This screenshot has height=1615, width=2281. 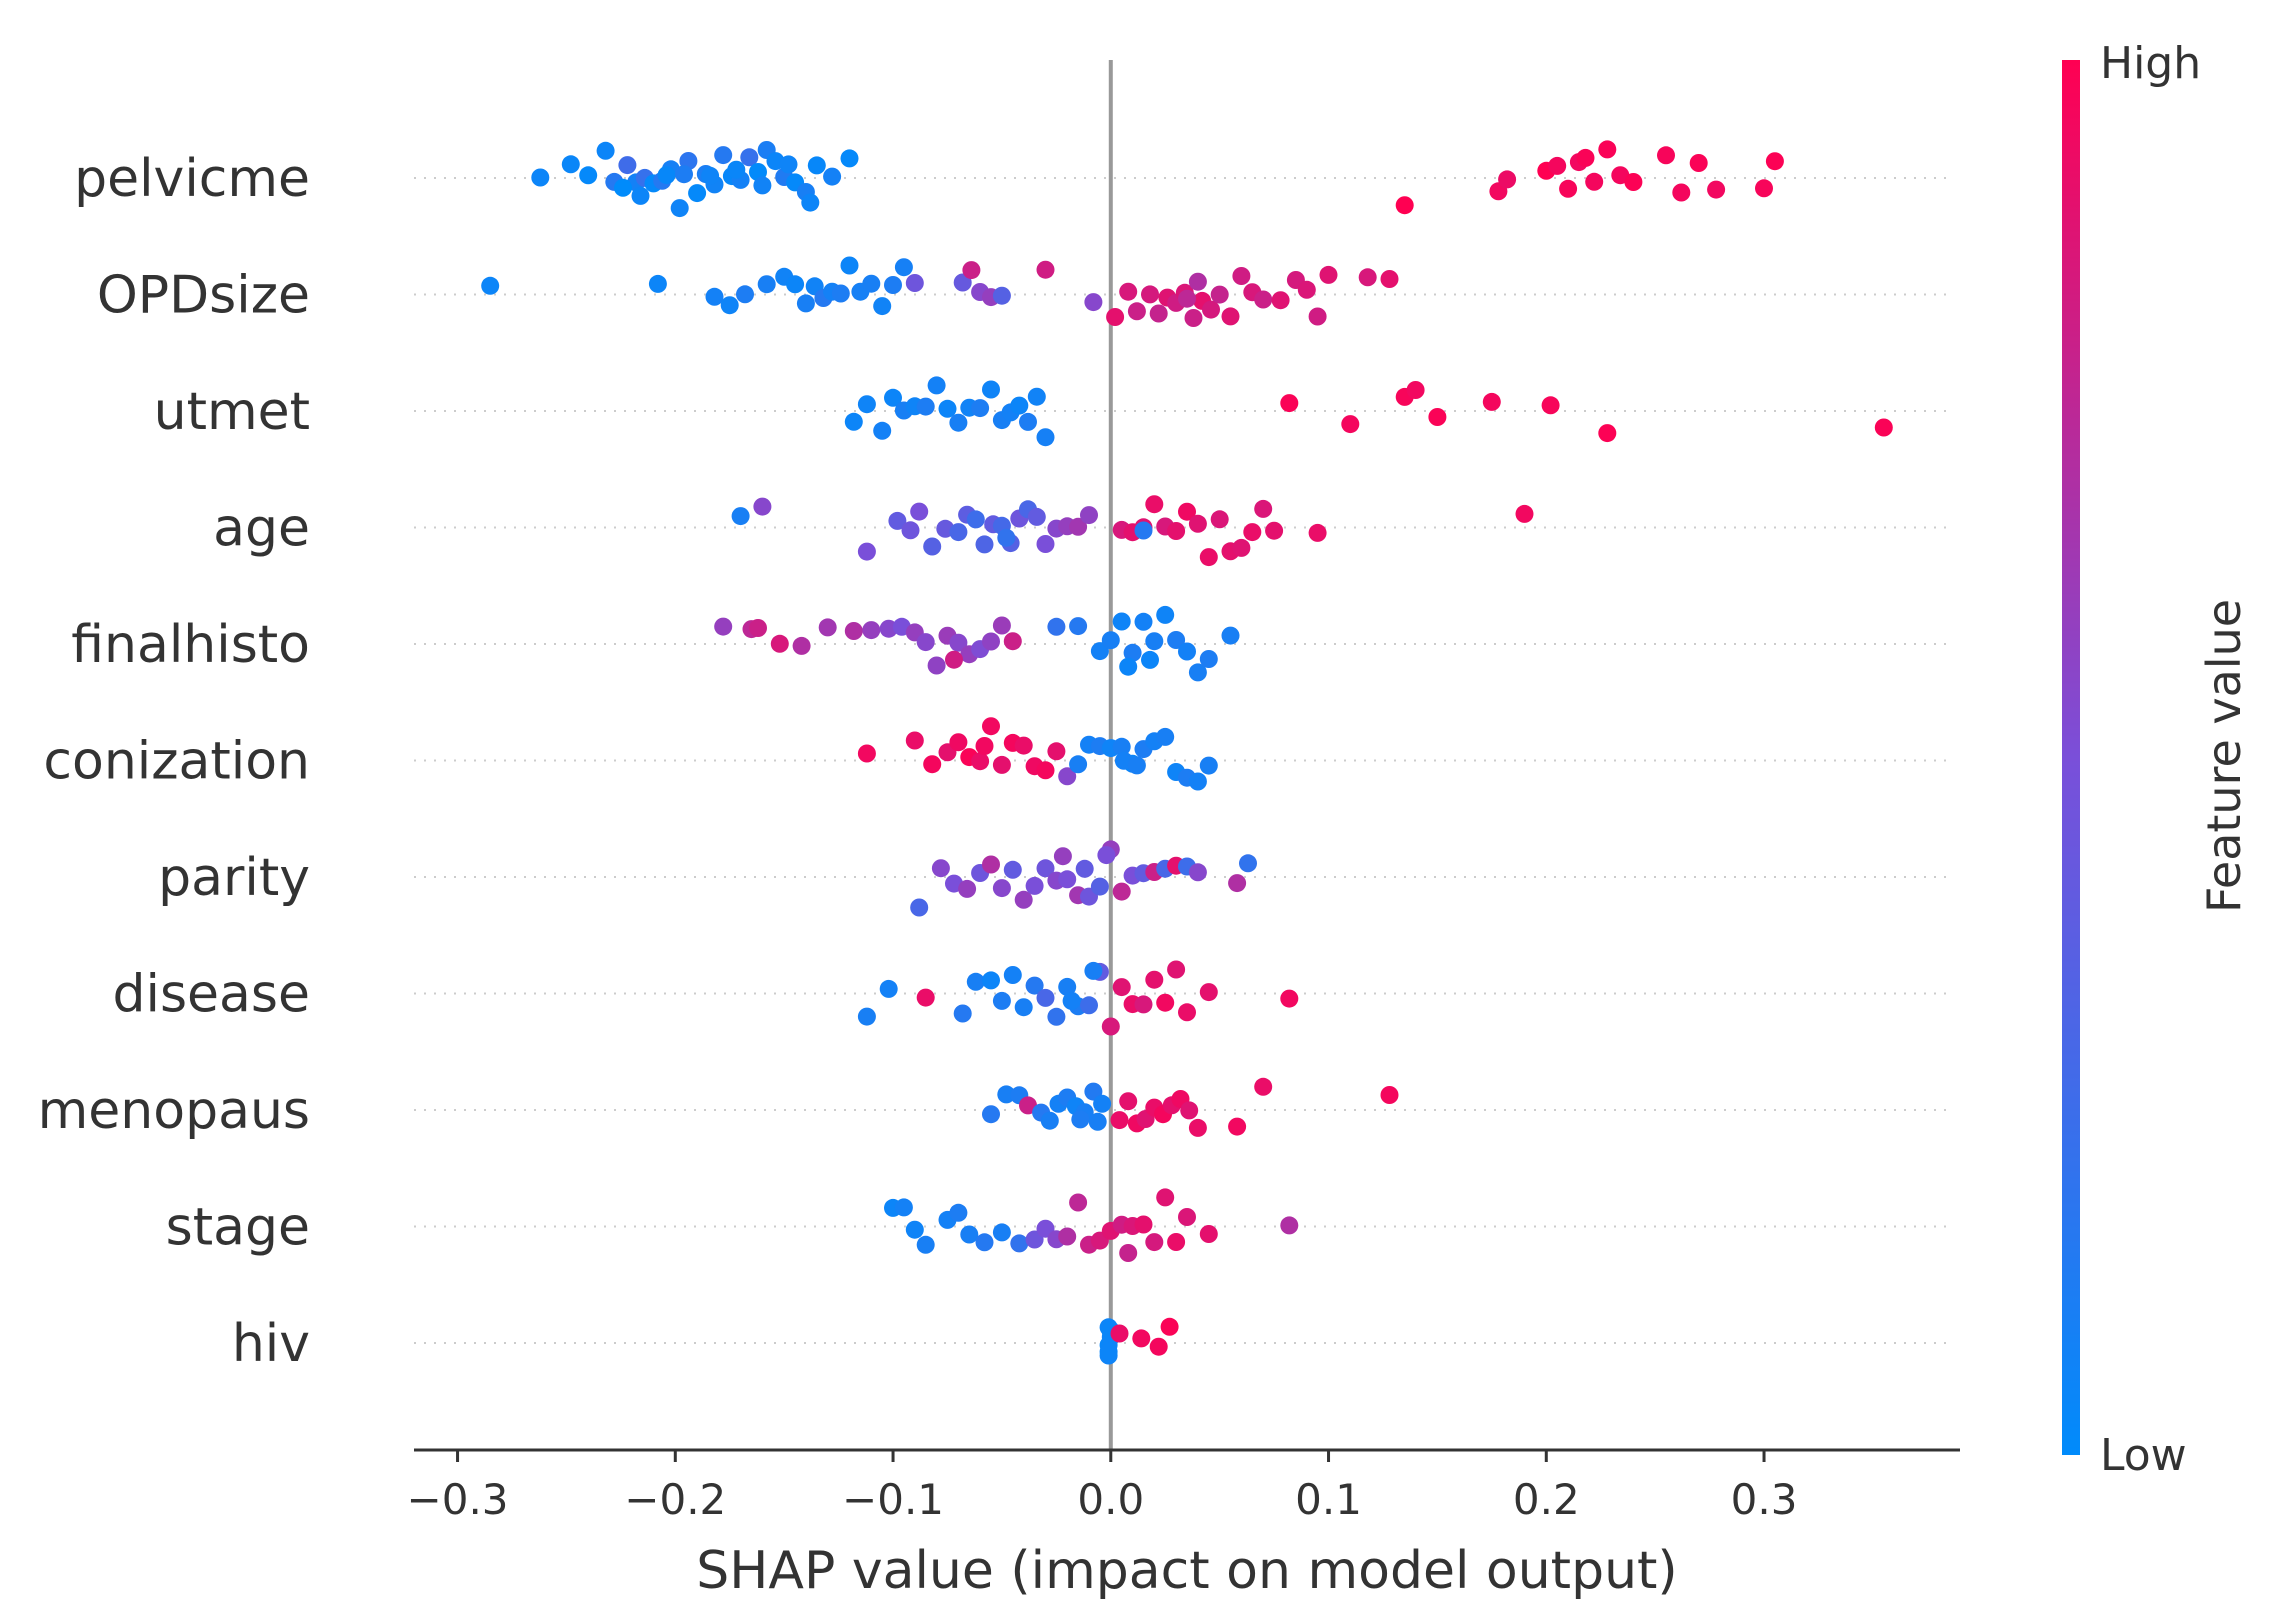 What do you see at coordinates (212, 995) in the screenshot?
I see `feature-label-disease: disease` at bounding box center [212, 995].